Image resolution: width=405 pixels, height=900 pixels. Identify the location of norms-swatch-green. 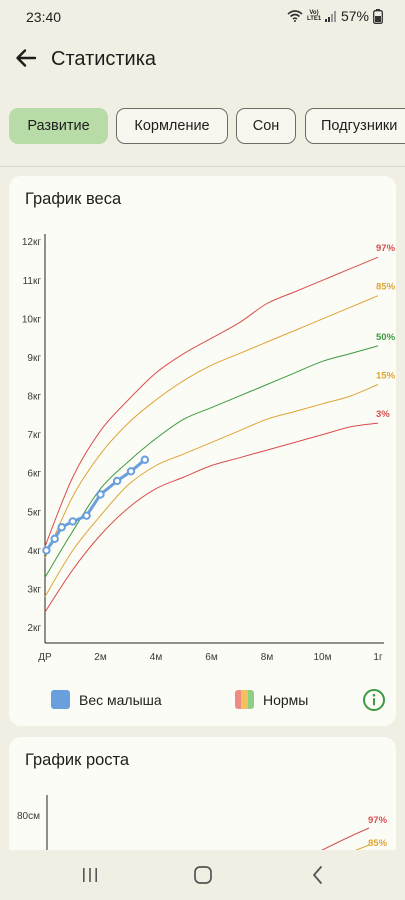
(250, 699).